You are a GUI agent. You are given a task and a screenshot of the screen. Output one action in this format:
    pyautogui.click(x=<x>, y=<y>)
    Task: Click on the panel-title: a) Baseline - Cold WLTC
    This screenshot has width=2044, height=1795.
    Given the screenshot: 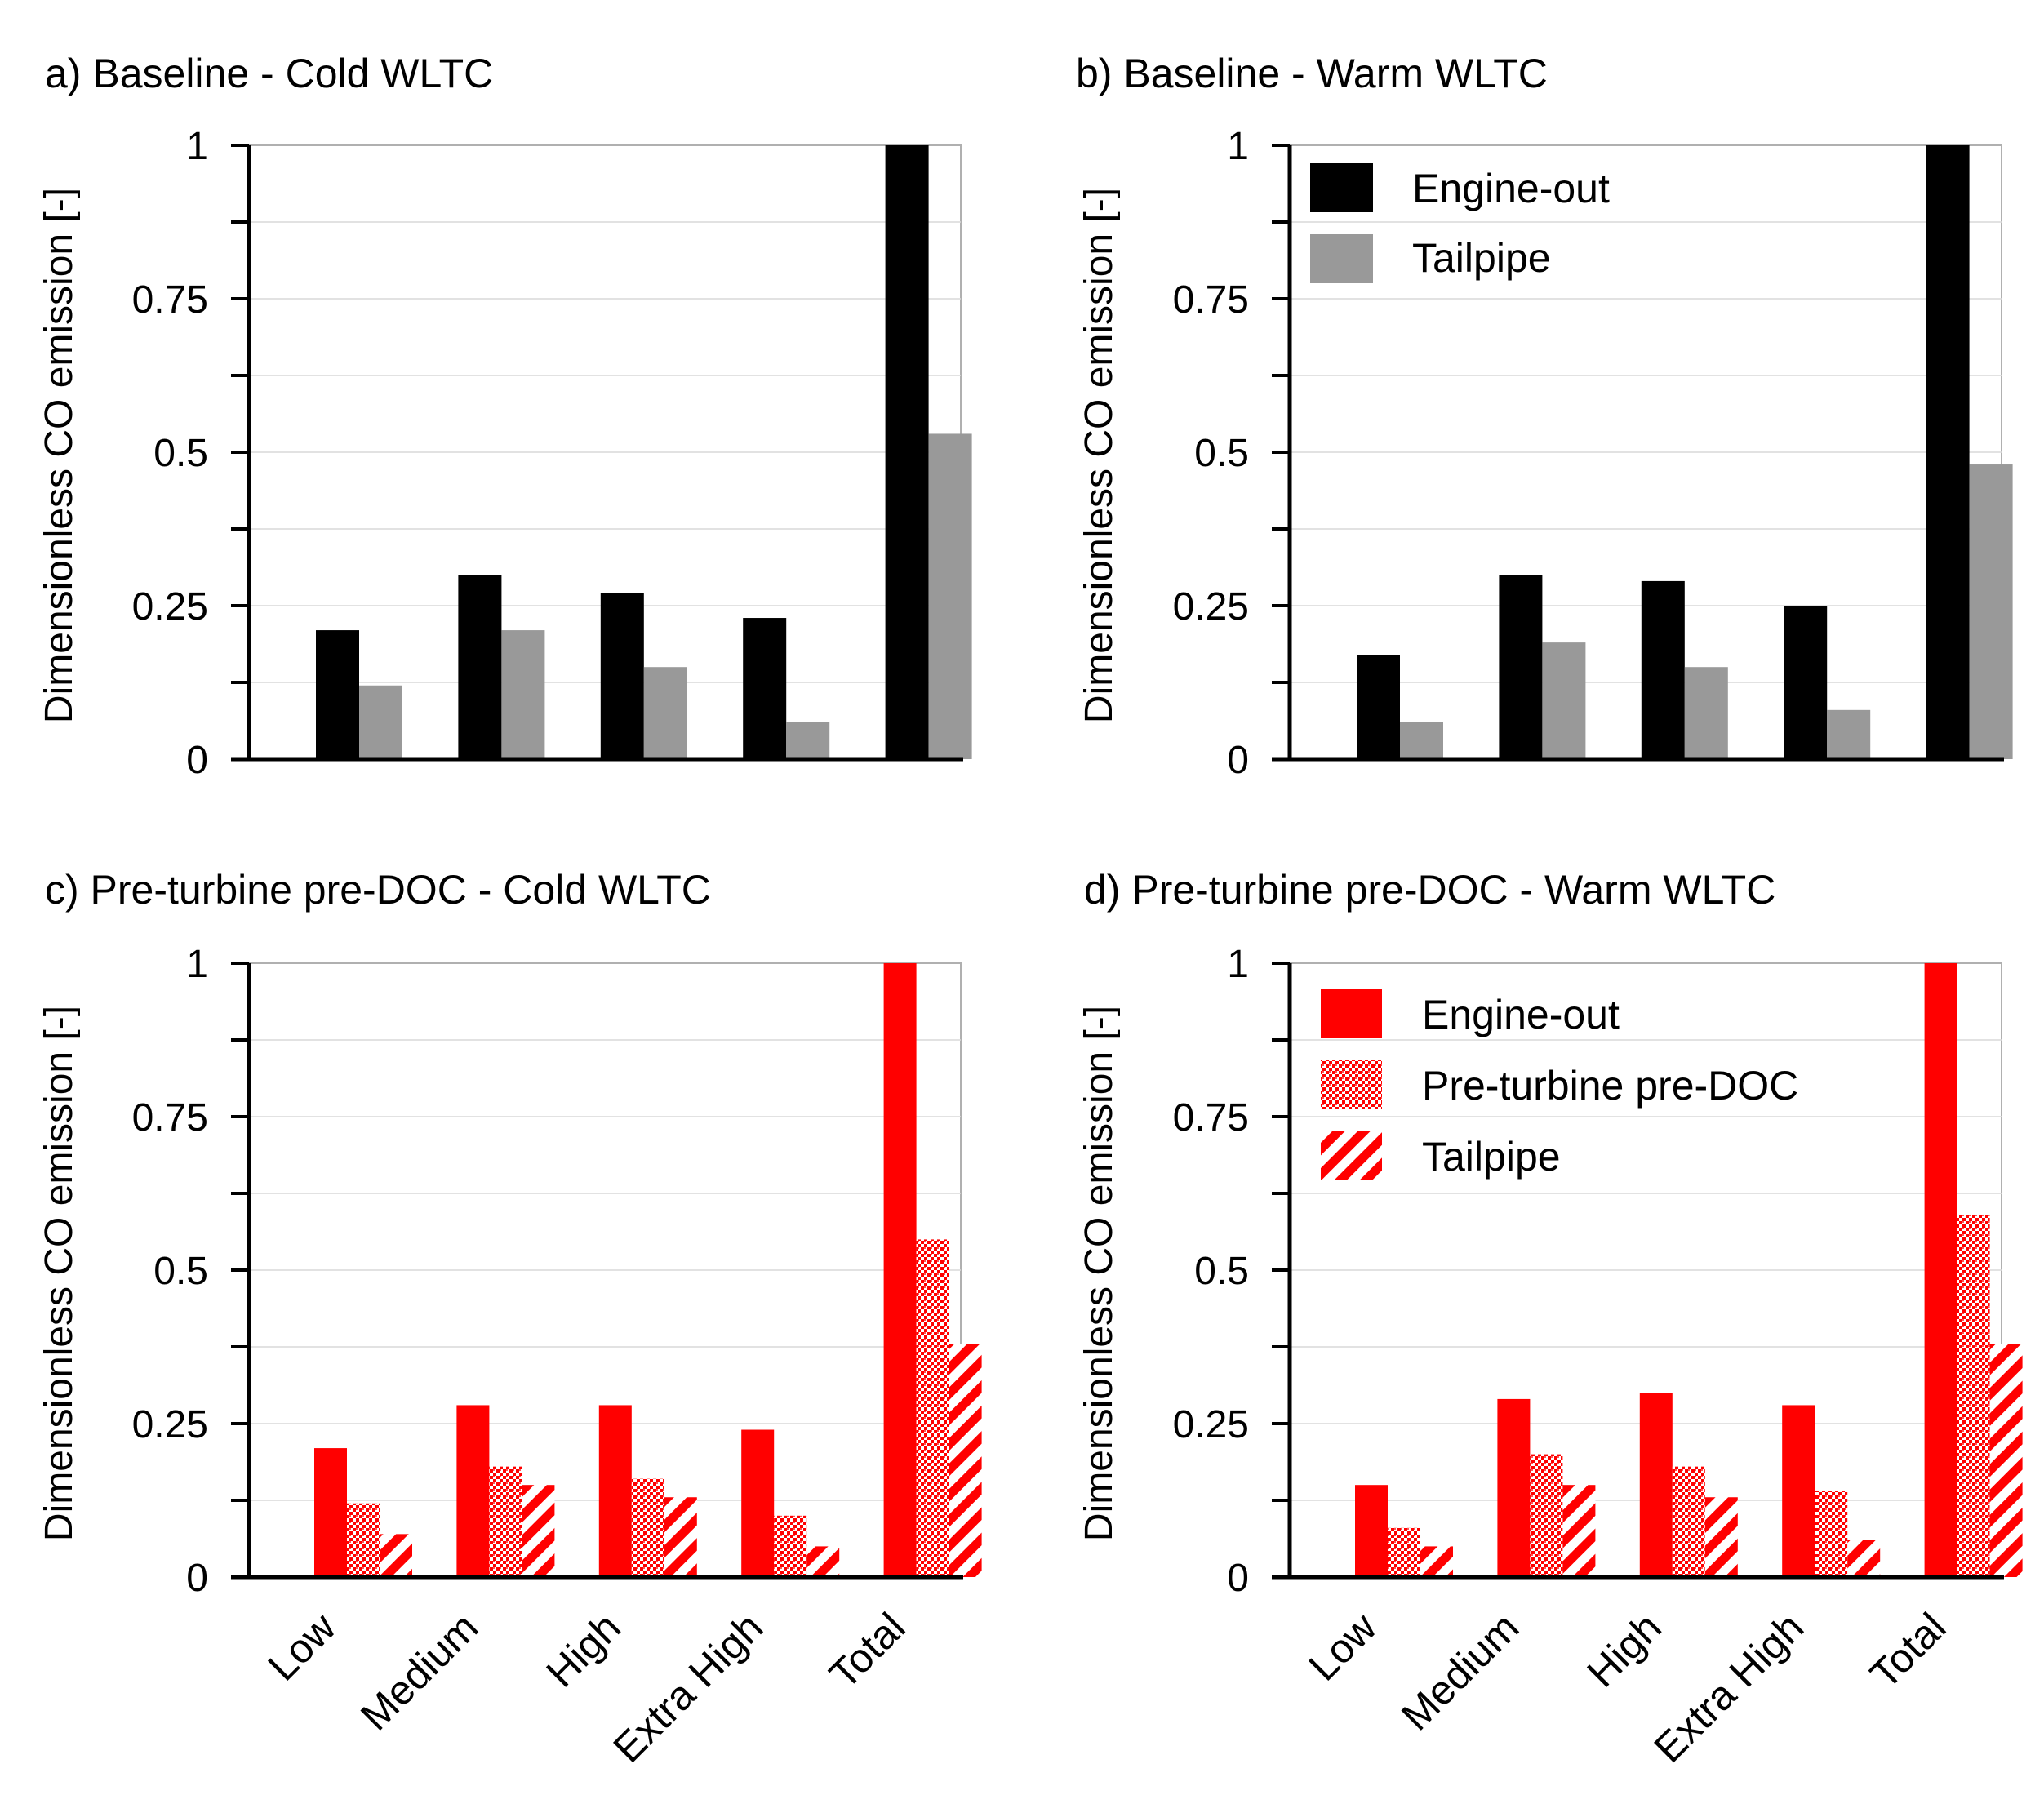 What is the action you would take?
    pyautogui.click(x=269, y=73)
    